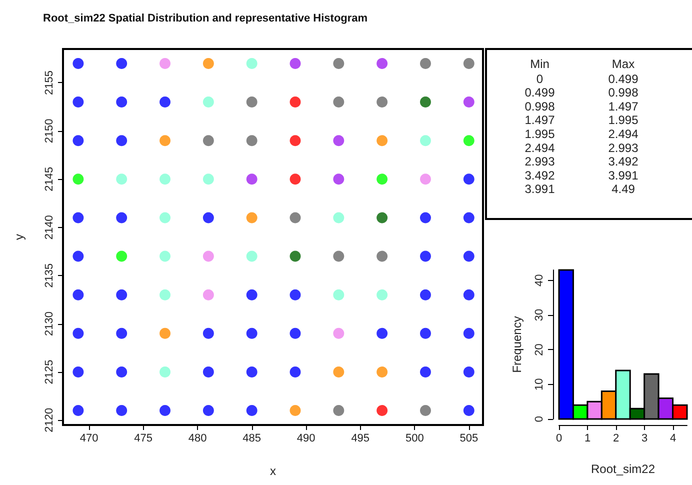 The image size is (692, 485). What do you see at coordinates (50, 372) in the screenshot?
I see `y-tick-label: 2125` at bounding box center [50, 372].